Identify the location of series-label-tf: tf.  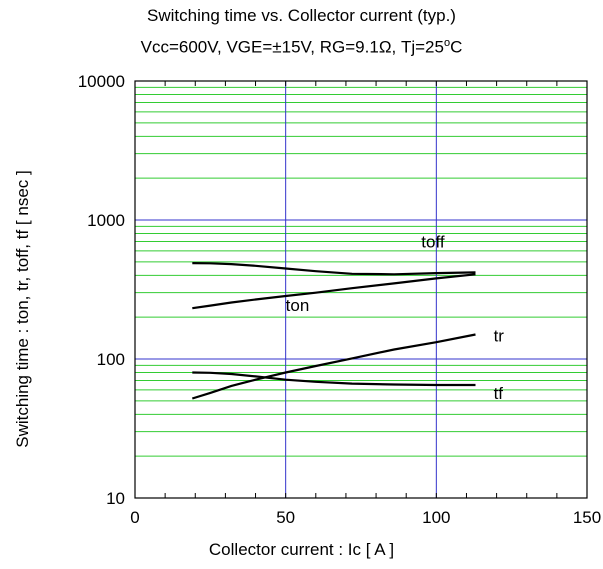
(499, 393).